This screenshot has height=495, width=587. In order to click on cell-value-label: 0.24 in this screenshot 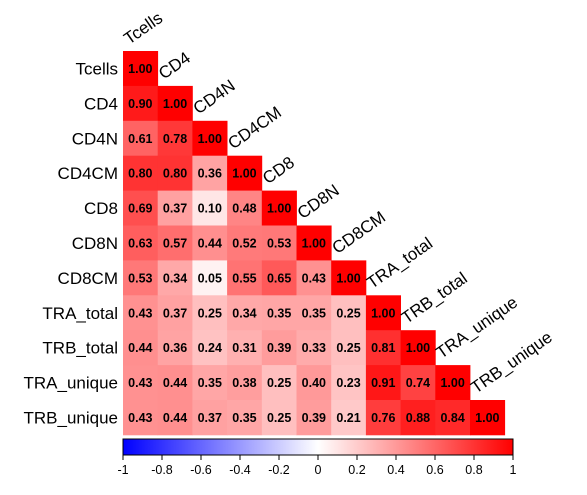, I will do `click(210, 348)`.